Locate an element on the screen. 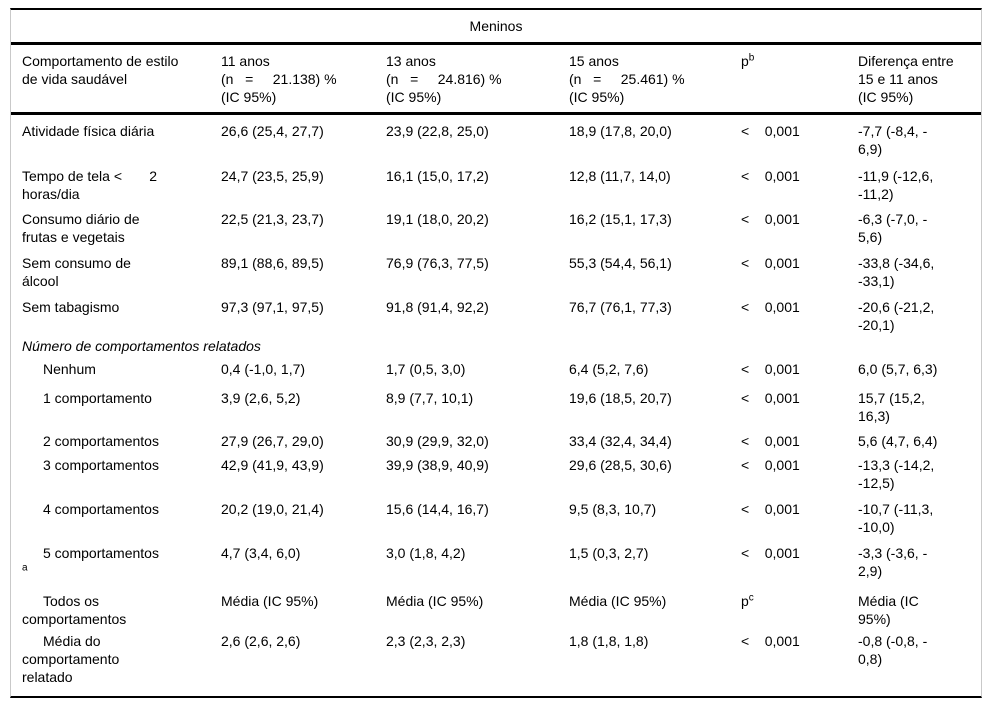  table-title-row: Meninos is located at coordinates (496, 27).